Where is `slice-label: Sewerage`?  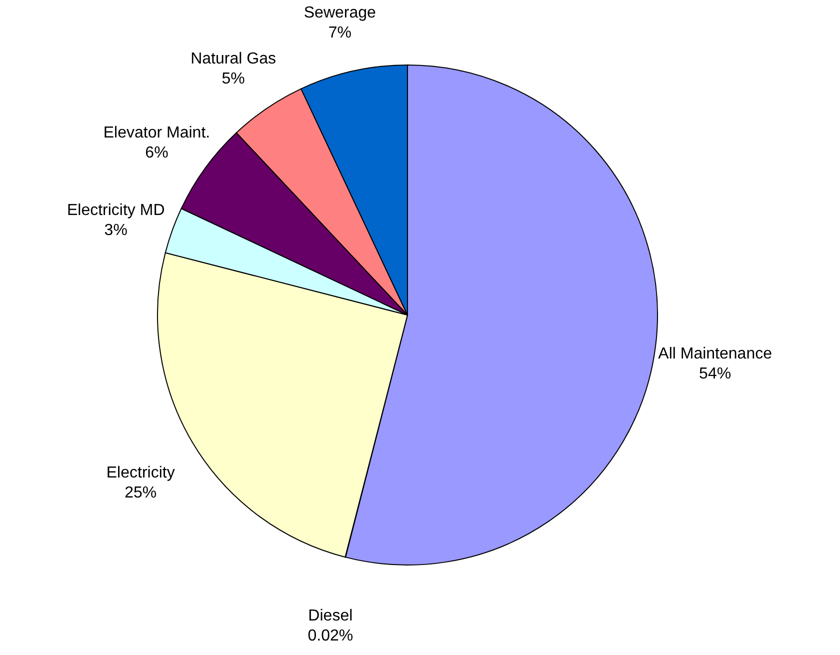 slice-label: Sewerage is located at coordinates (340, 13).